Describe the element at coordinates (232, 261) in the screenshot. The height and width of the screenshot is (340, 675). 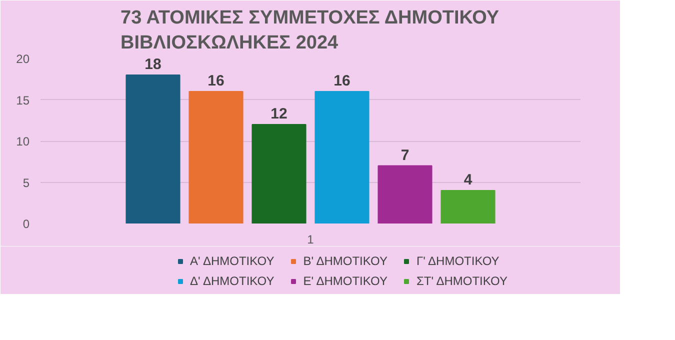
I see `legend-label: Α' ΔΗΜΟΤΙΚΟΥ` at that location.